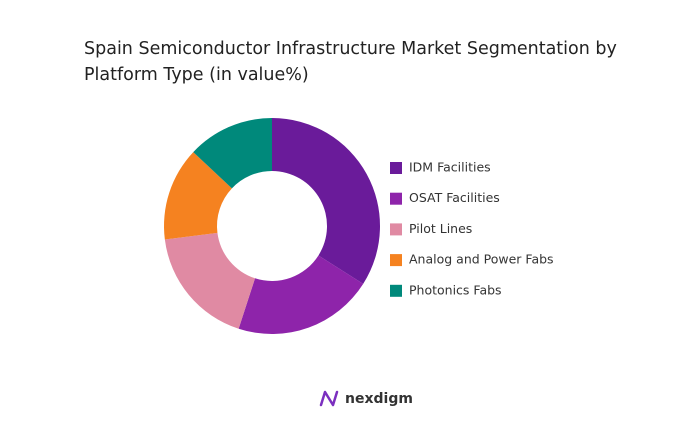  Describe the element at coordinates (455, 289) in the screenshot. I see `legend-label: Photonics Fabs` at that location.